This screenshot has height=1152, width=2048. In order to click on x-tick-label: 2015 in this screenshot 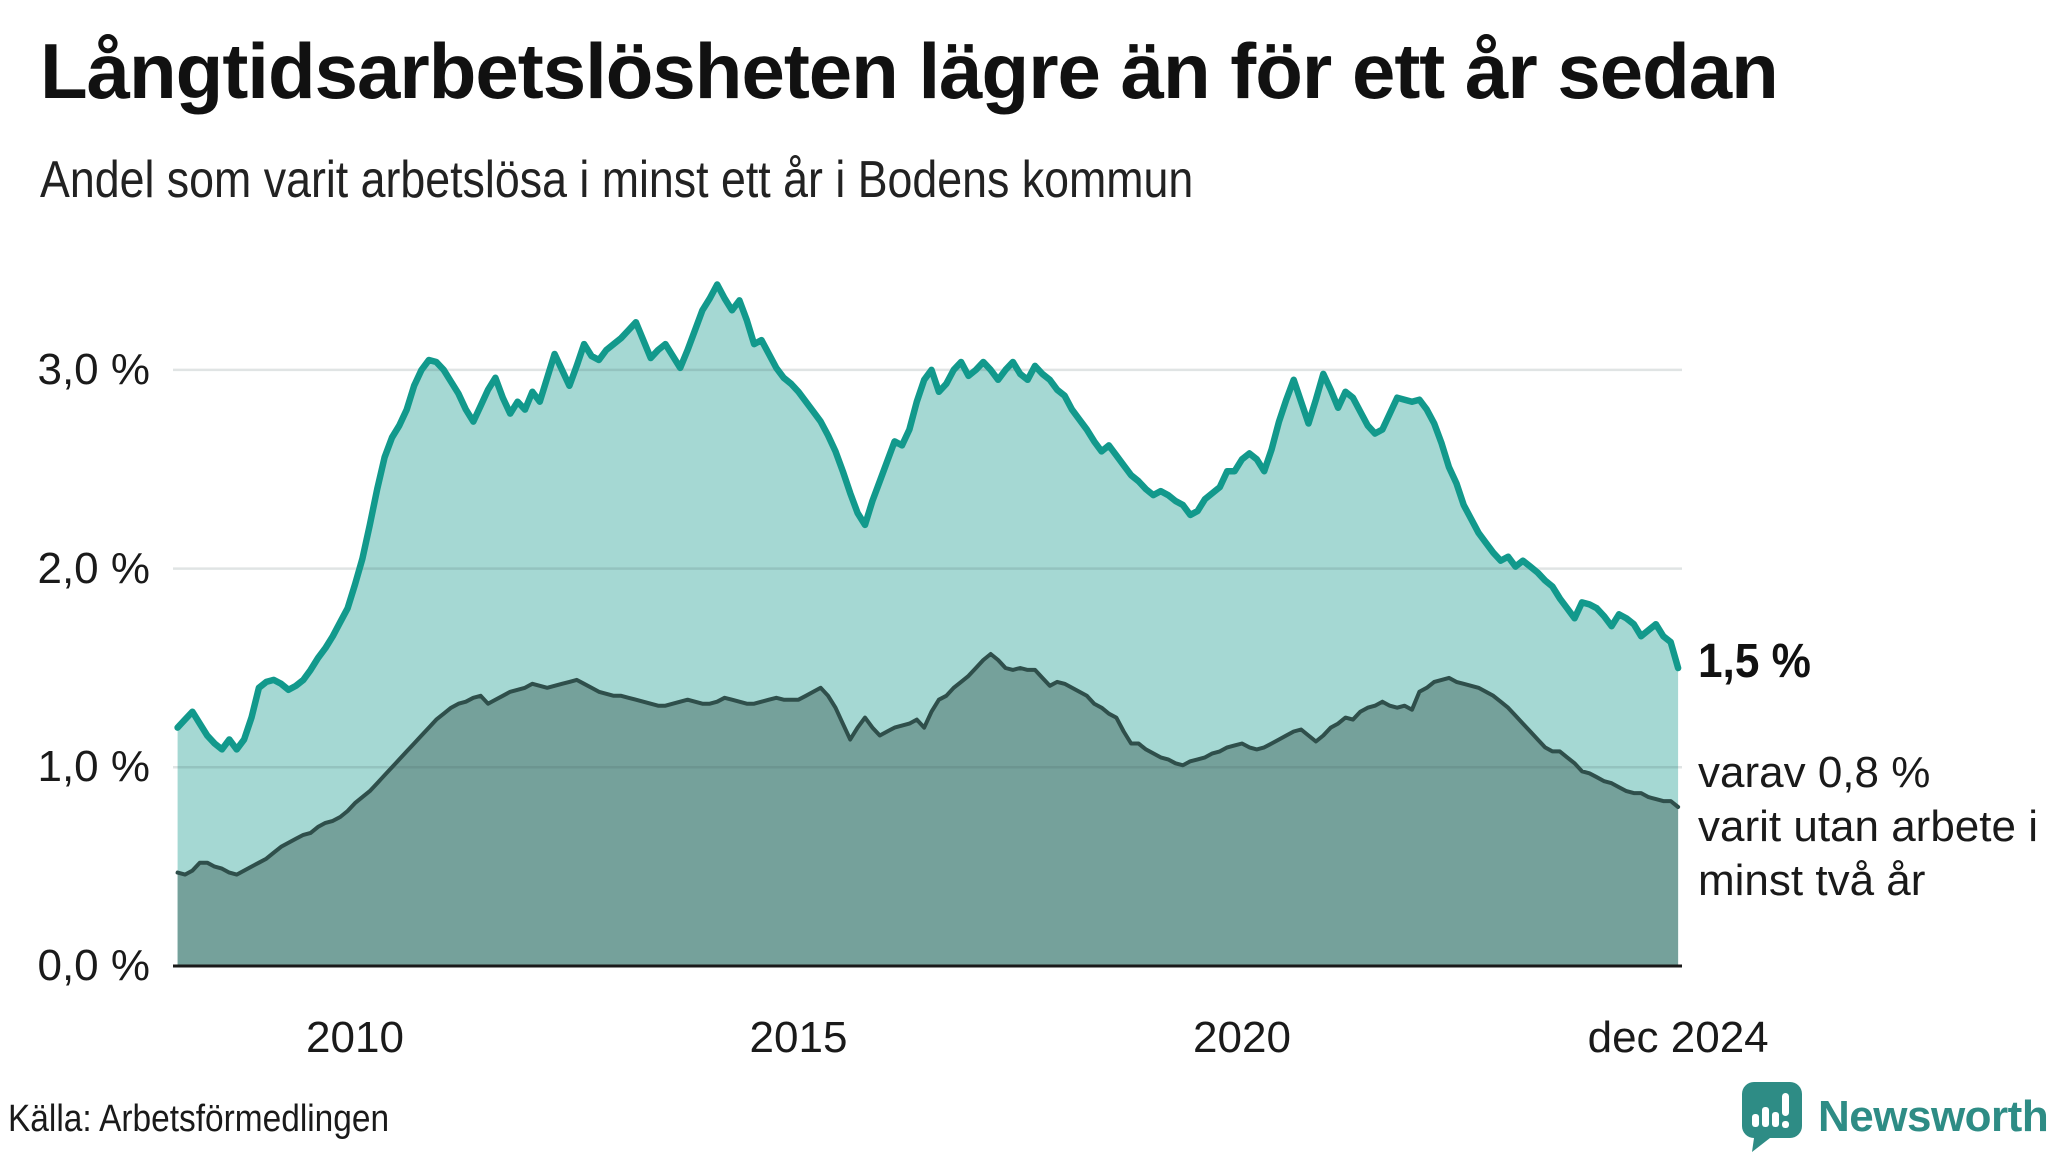, I will do `click(798, 1037)`.